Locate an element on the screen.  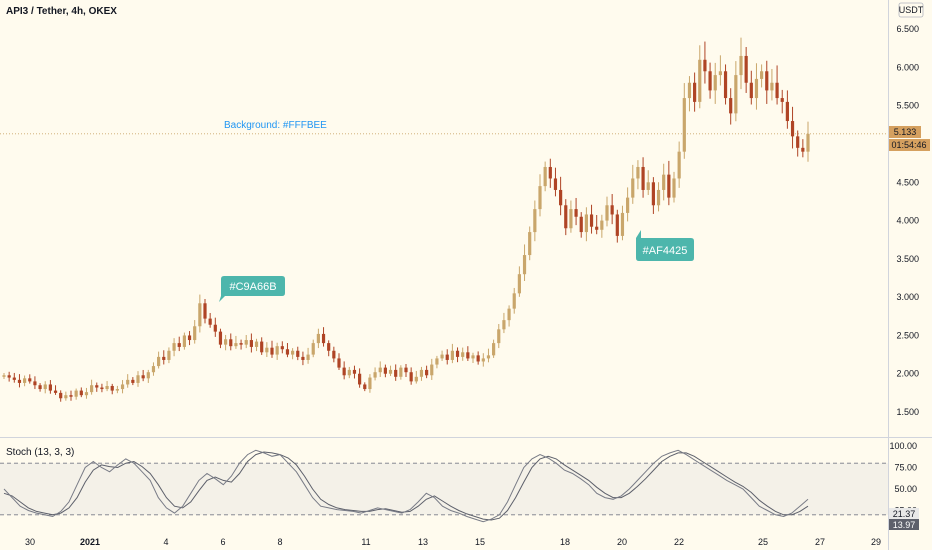
annotation-down-color: #AF4425 is located at coordinates (665, 245).